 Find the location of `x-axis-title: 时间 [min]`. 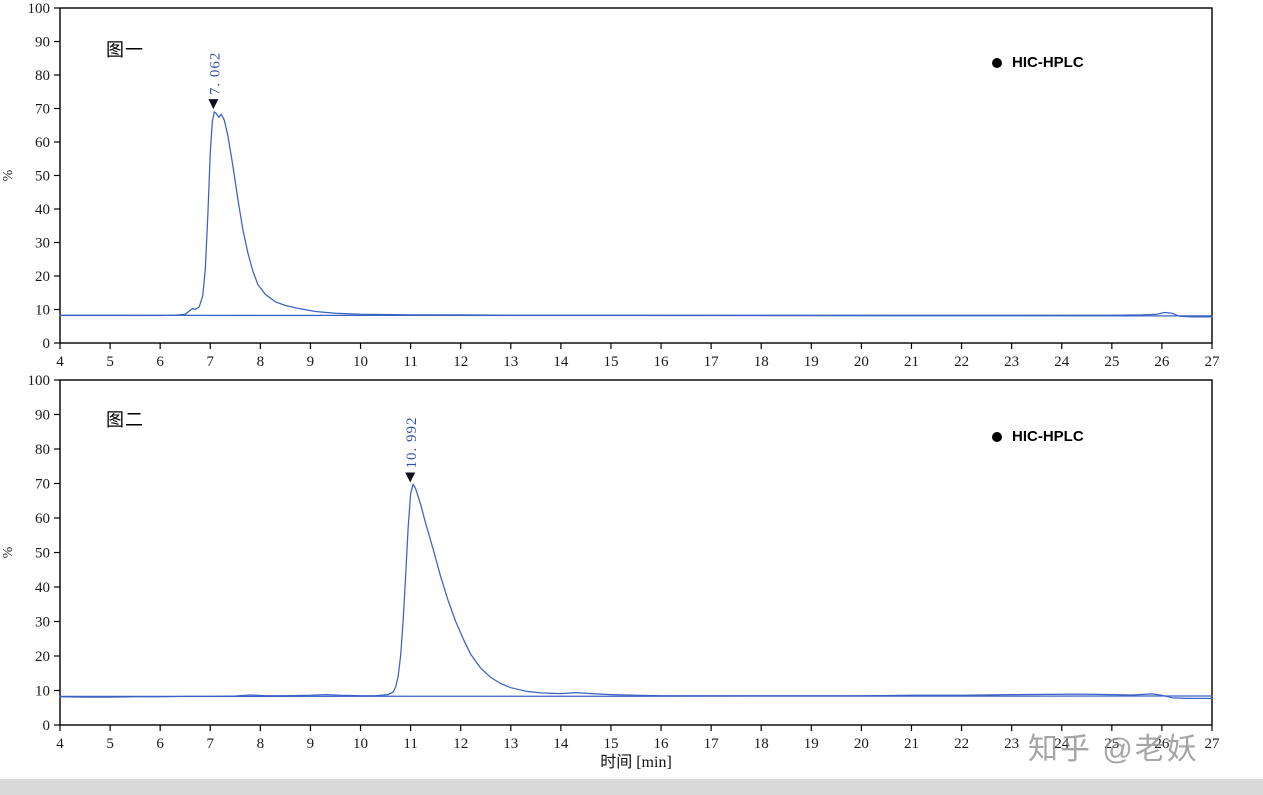

x-axis-title: 时间 [min] is located at coordinates (636, 762).